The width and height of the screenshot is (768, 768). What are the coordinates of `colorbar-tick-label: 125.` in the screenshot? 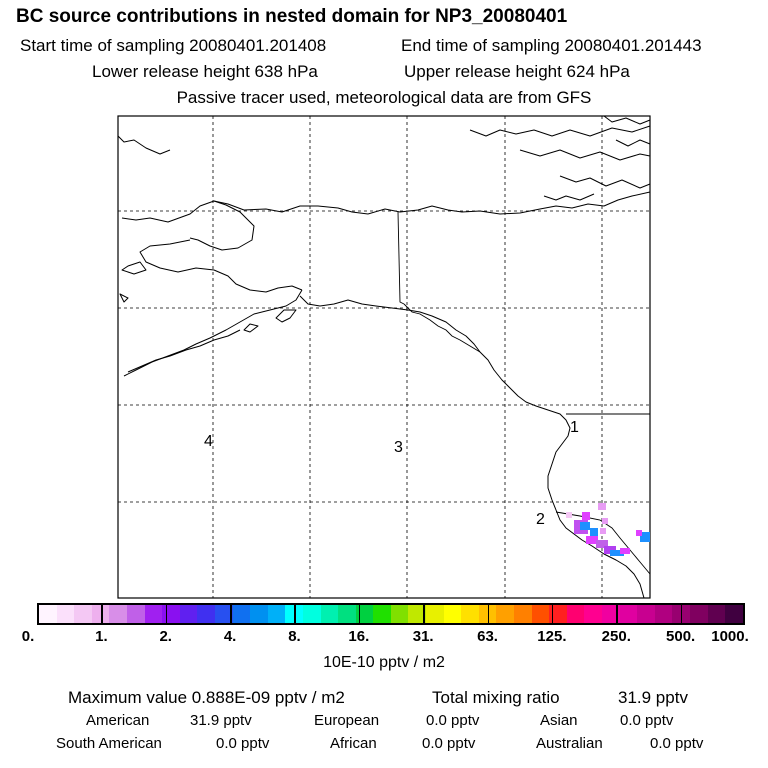 It's located at (552, 636).